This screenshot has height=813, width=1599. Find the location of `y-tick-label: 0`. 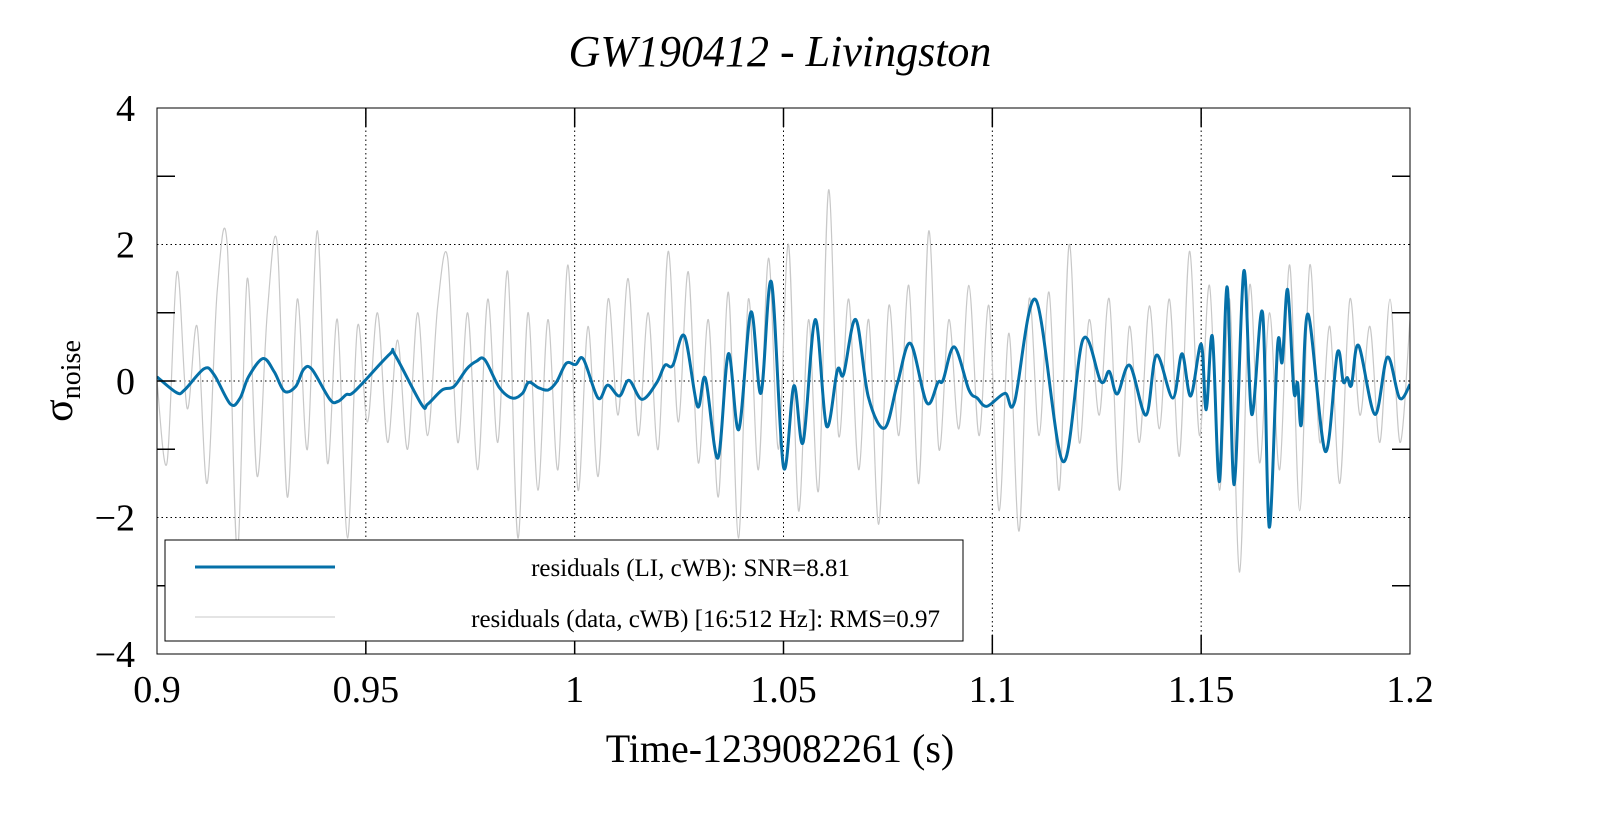

y-tick-label: 0 is located at coordinates (125, 382).